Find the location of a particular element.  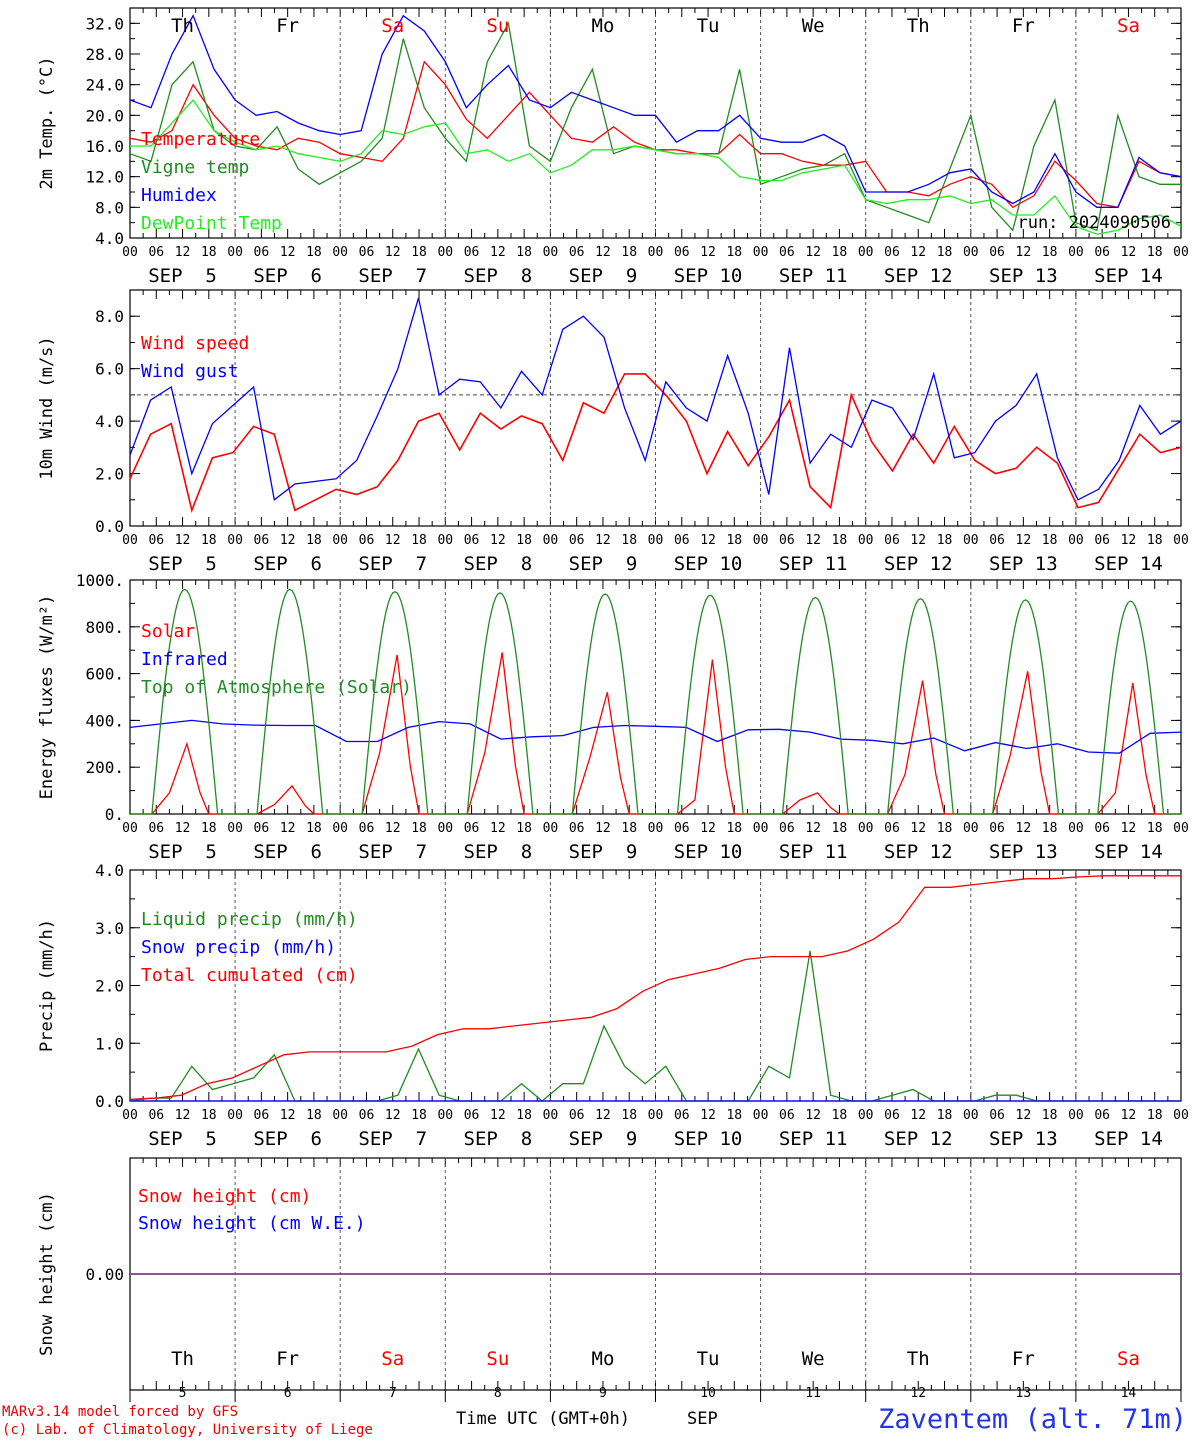

legend-entry: Wind speed is located at coordinates (195, 343).